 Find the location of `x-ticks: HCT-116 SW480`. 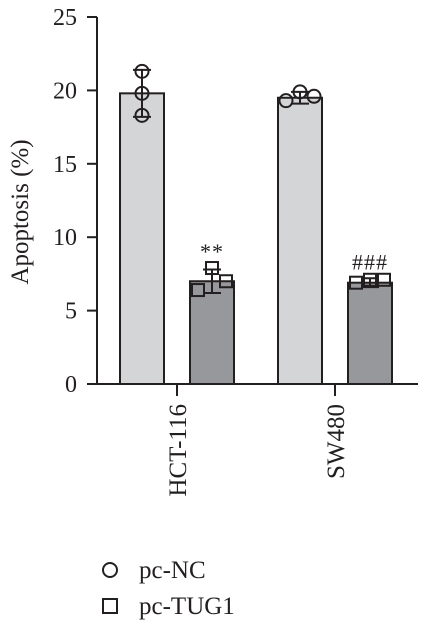

x-ticks: HCT-116 SW480 is located at coordinates (257, 440).